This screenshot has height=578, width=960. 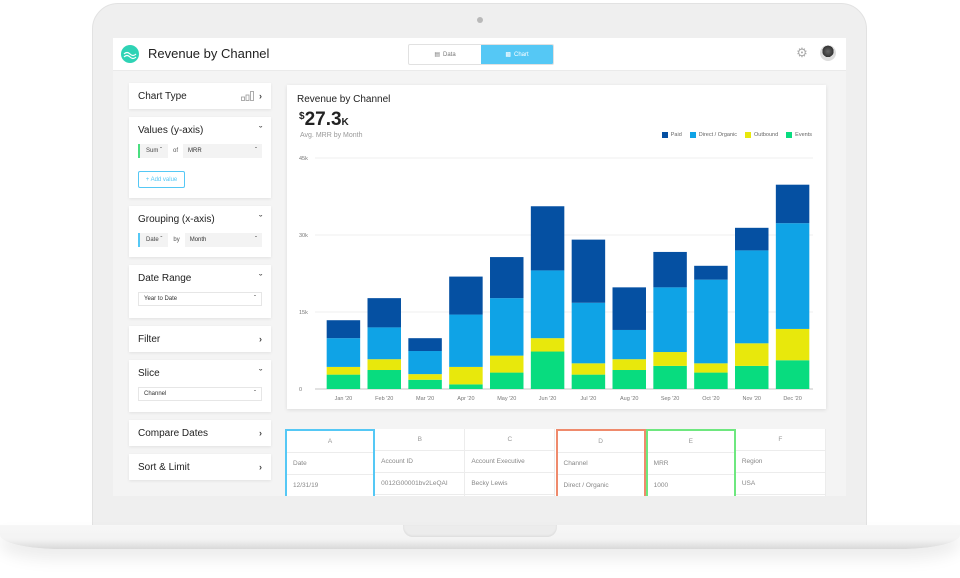 What do you see at coordinates (780, 440) in the screenshot?
I see `column-letter: F` at bounding box center [780, 440].